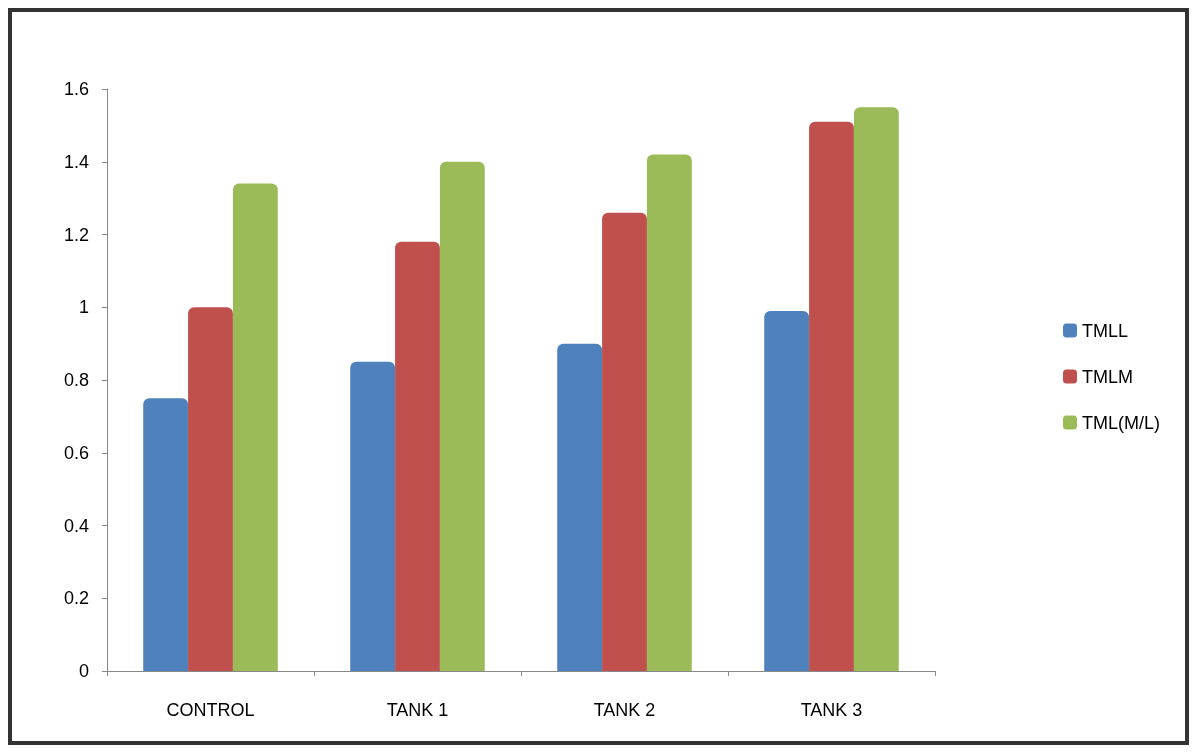 Image resolution: width=1197 pixels, height=753 pixels. Describe the element at coordinates (1108, 376) in the screenshot. I see `legend-label: TMLM` at that location.